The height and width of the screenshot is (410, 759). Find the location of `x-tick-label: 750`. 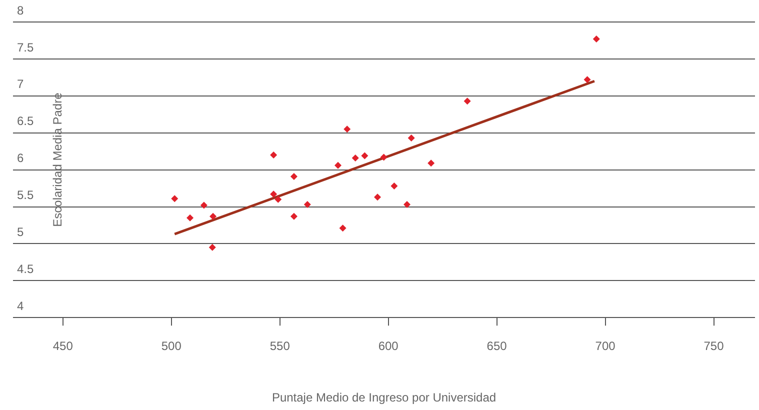

x-tick-label: 750 is located at coordinates (714, 346).